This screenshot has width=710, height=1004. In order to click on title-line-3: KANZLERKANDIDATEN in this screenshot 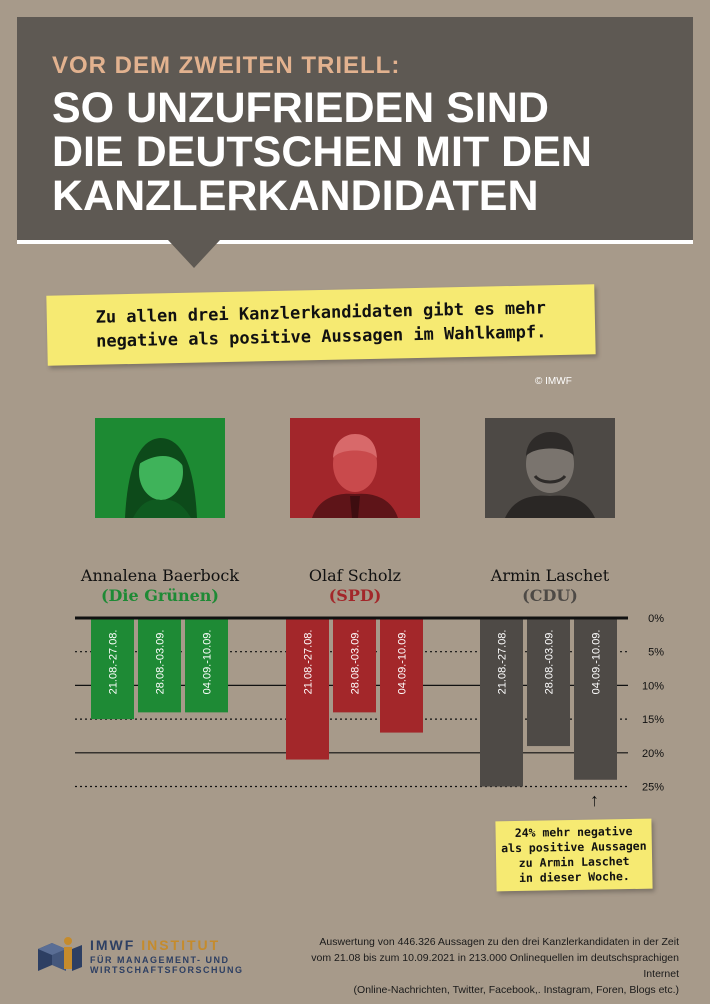, I will do `click(295, 196)`.